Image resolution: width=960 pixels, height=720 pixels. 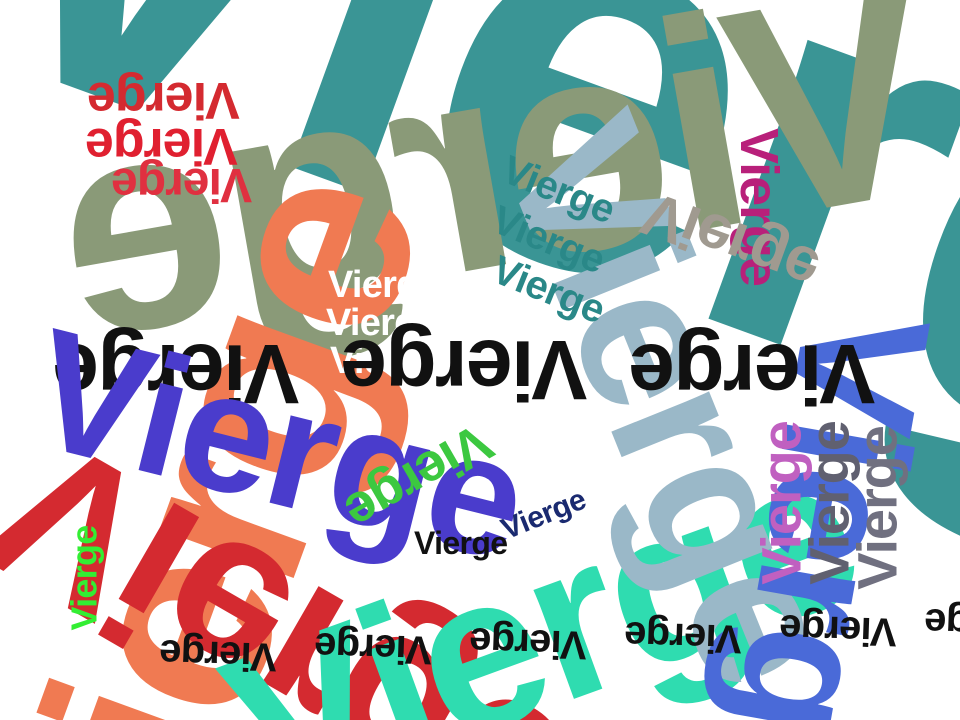 What do you see at coordinates (382, 323) in the screenshot?
I see `word-white-2: Vierge` at bounding box center [382, 323].